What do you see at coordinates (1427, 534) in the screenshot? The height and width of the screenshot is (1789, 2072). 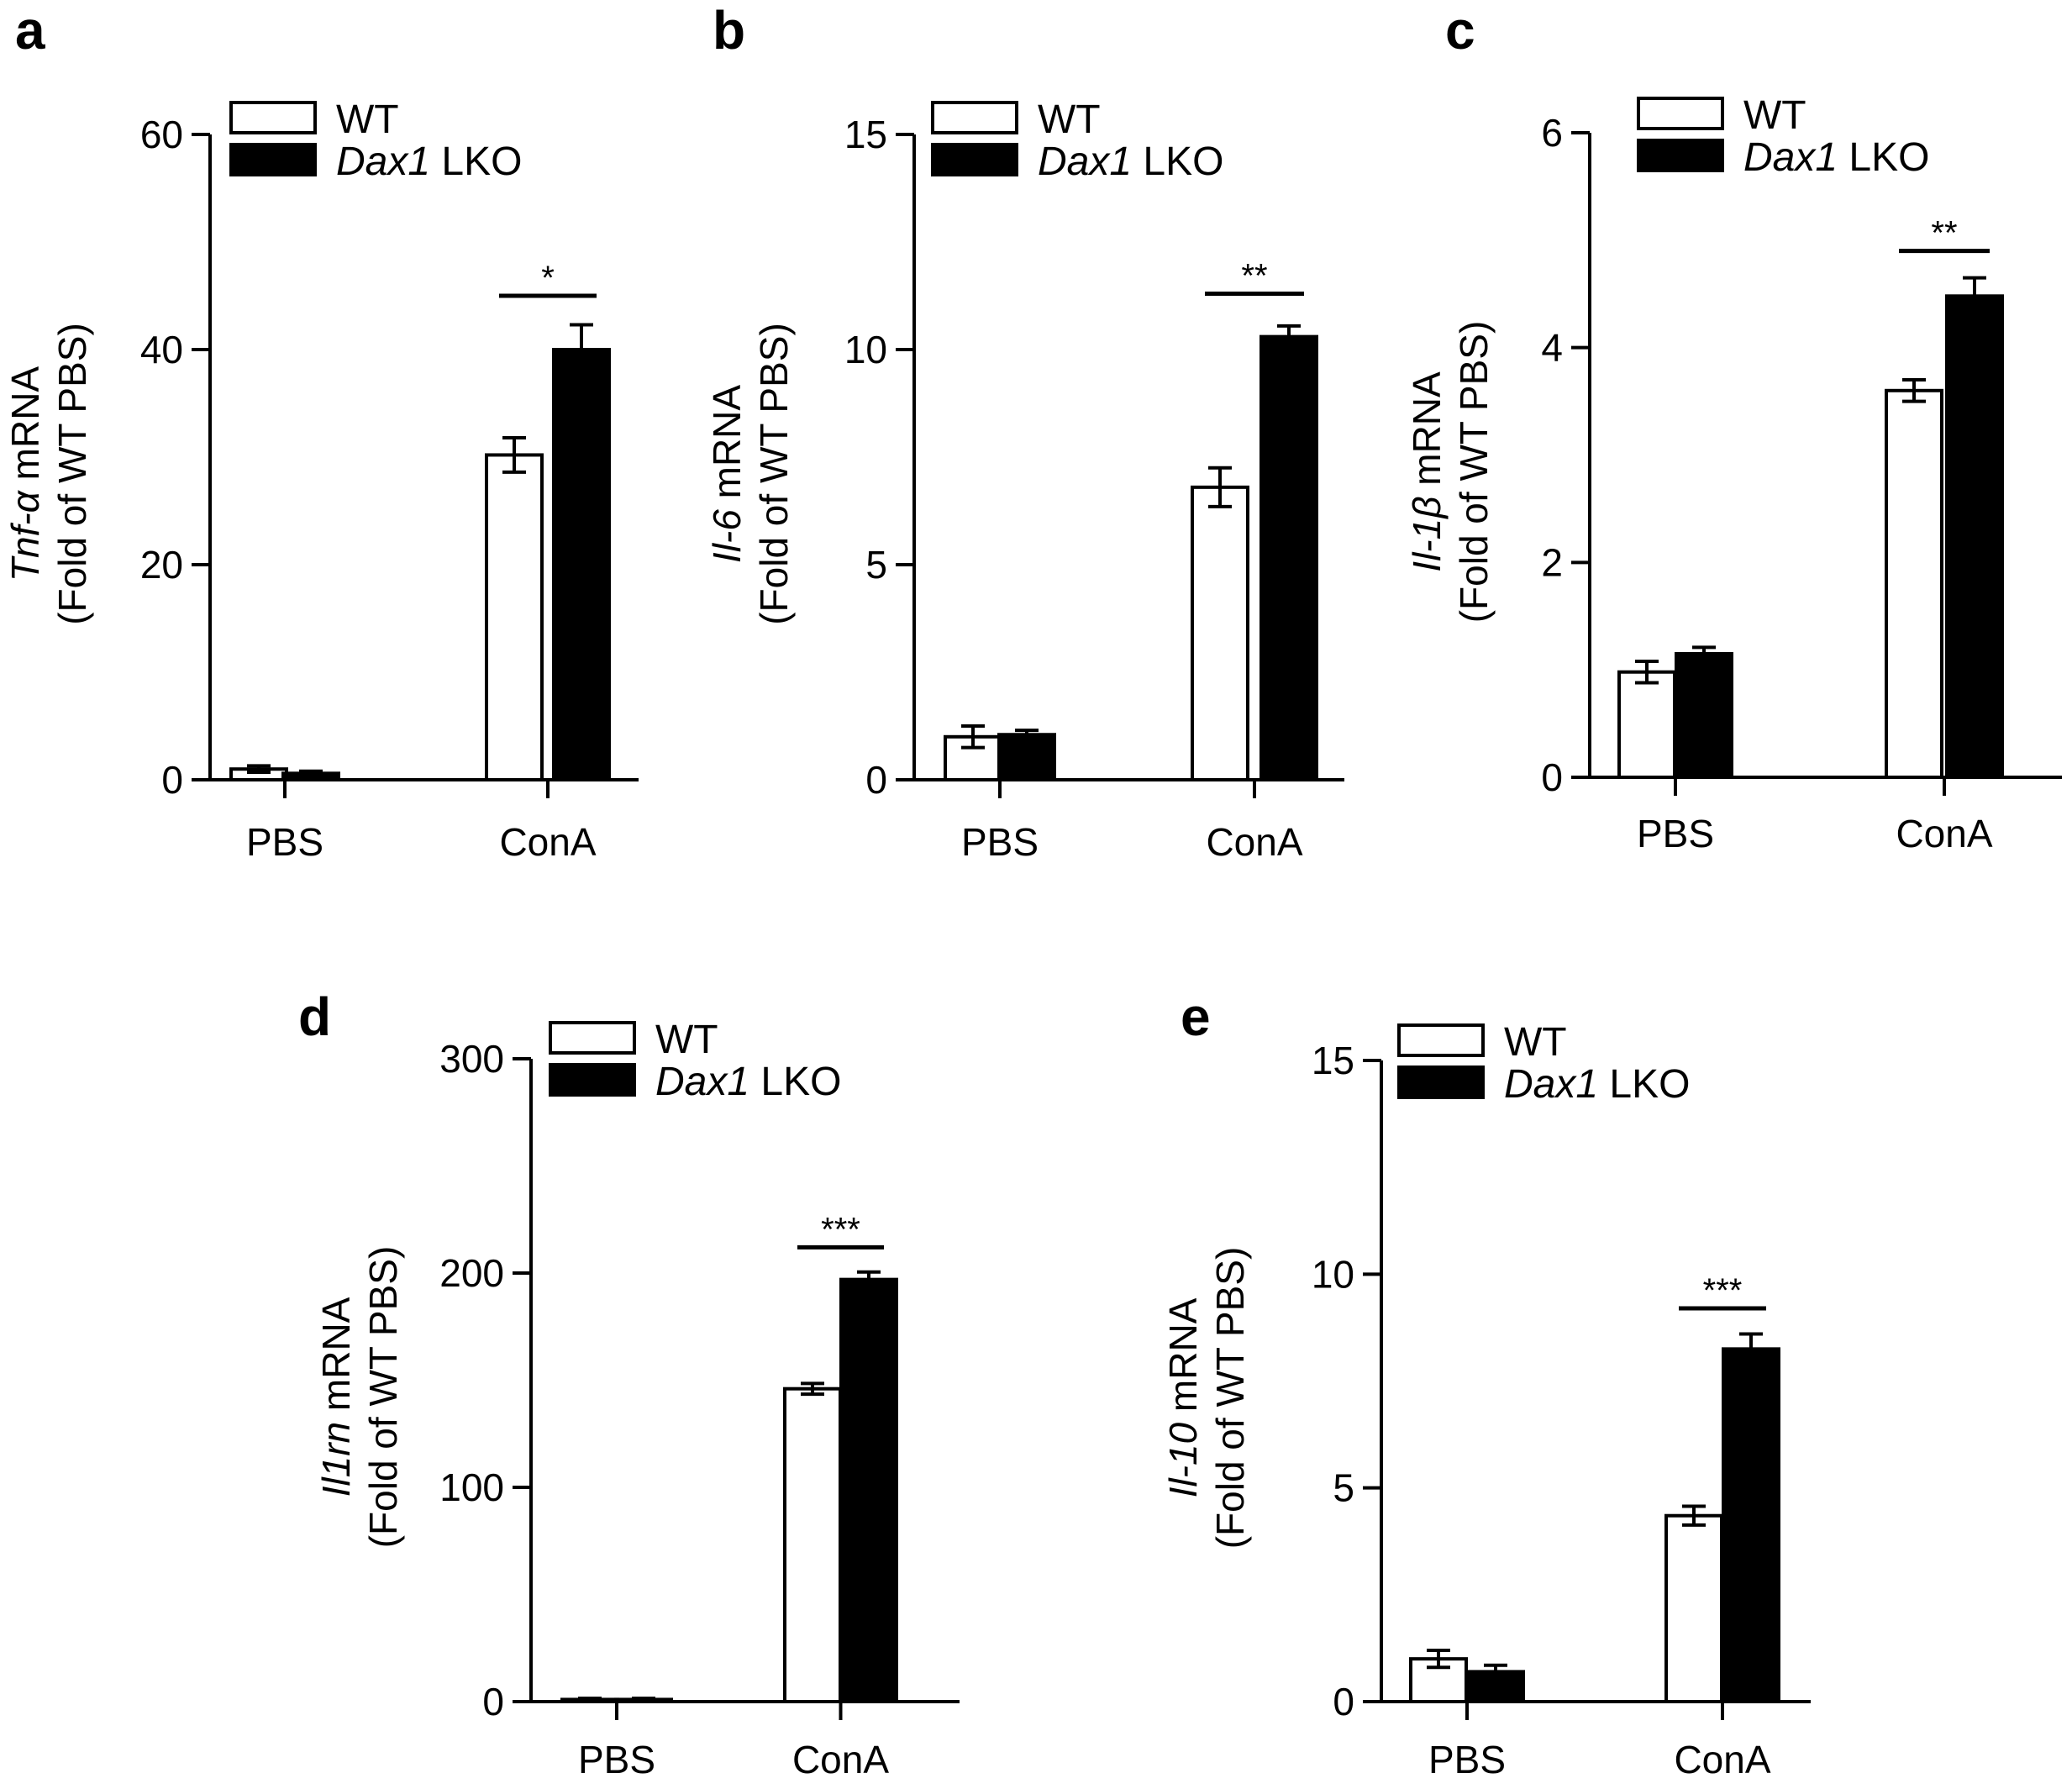 I see `y-axis-label-gene: Il-1β` at bounding box center [1427, 534].